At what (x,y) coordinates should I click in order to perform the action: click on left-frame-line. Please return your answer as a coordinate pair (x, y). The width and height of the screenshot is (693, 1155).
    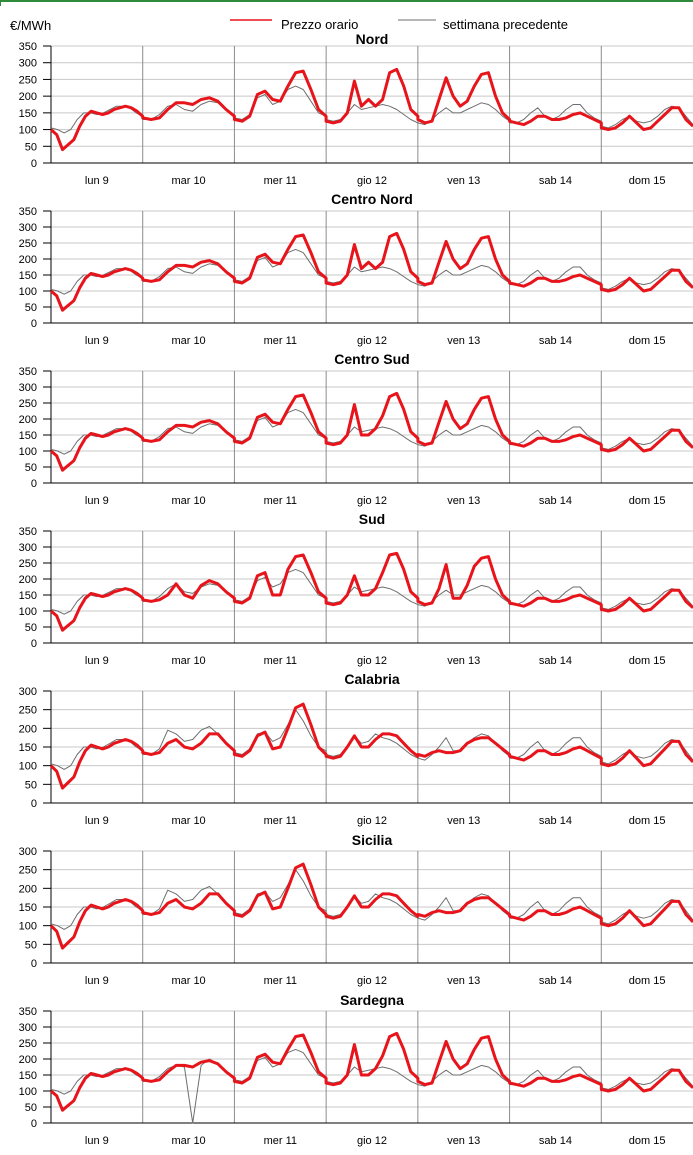
    Looking at the image, I should click on (0, 3).